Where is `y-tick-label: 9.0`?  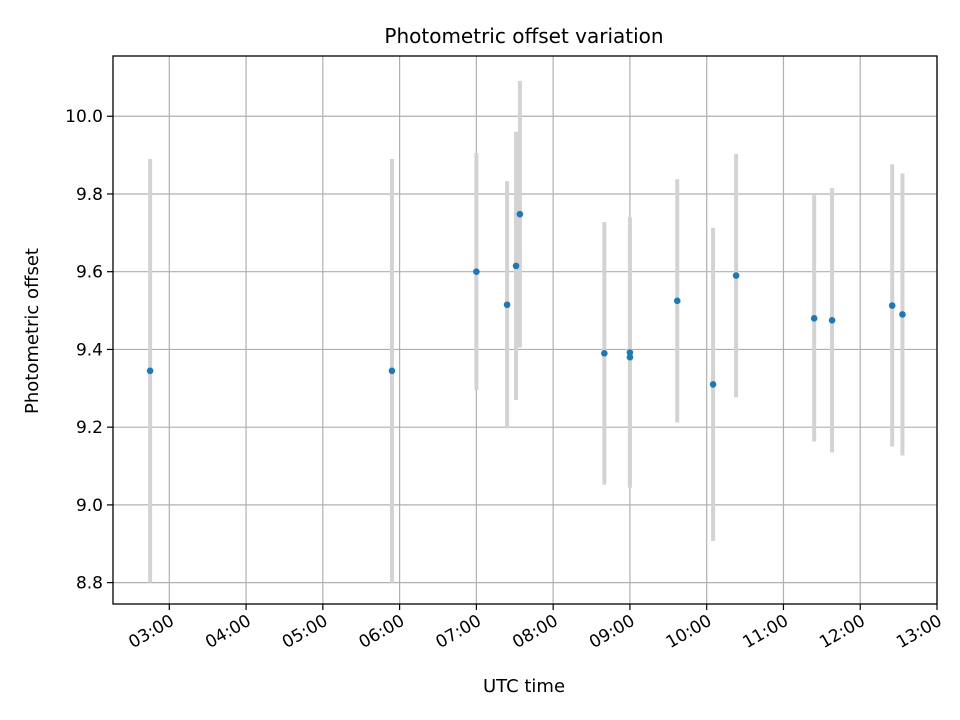
y-tick-label: 9.0 is located at coordinates (89, 506).